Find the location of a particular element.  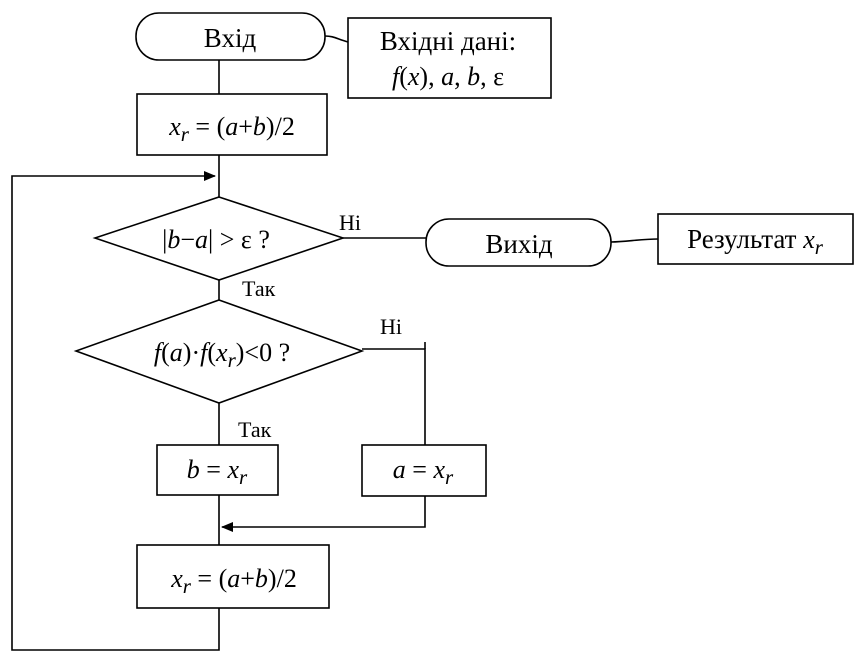

assign-a-process: a = xr is located at coordinates (424, 470).